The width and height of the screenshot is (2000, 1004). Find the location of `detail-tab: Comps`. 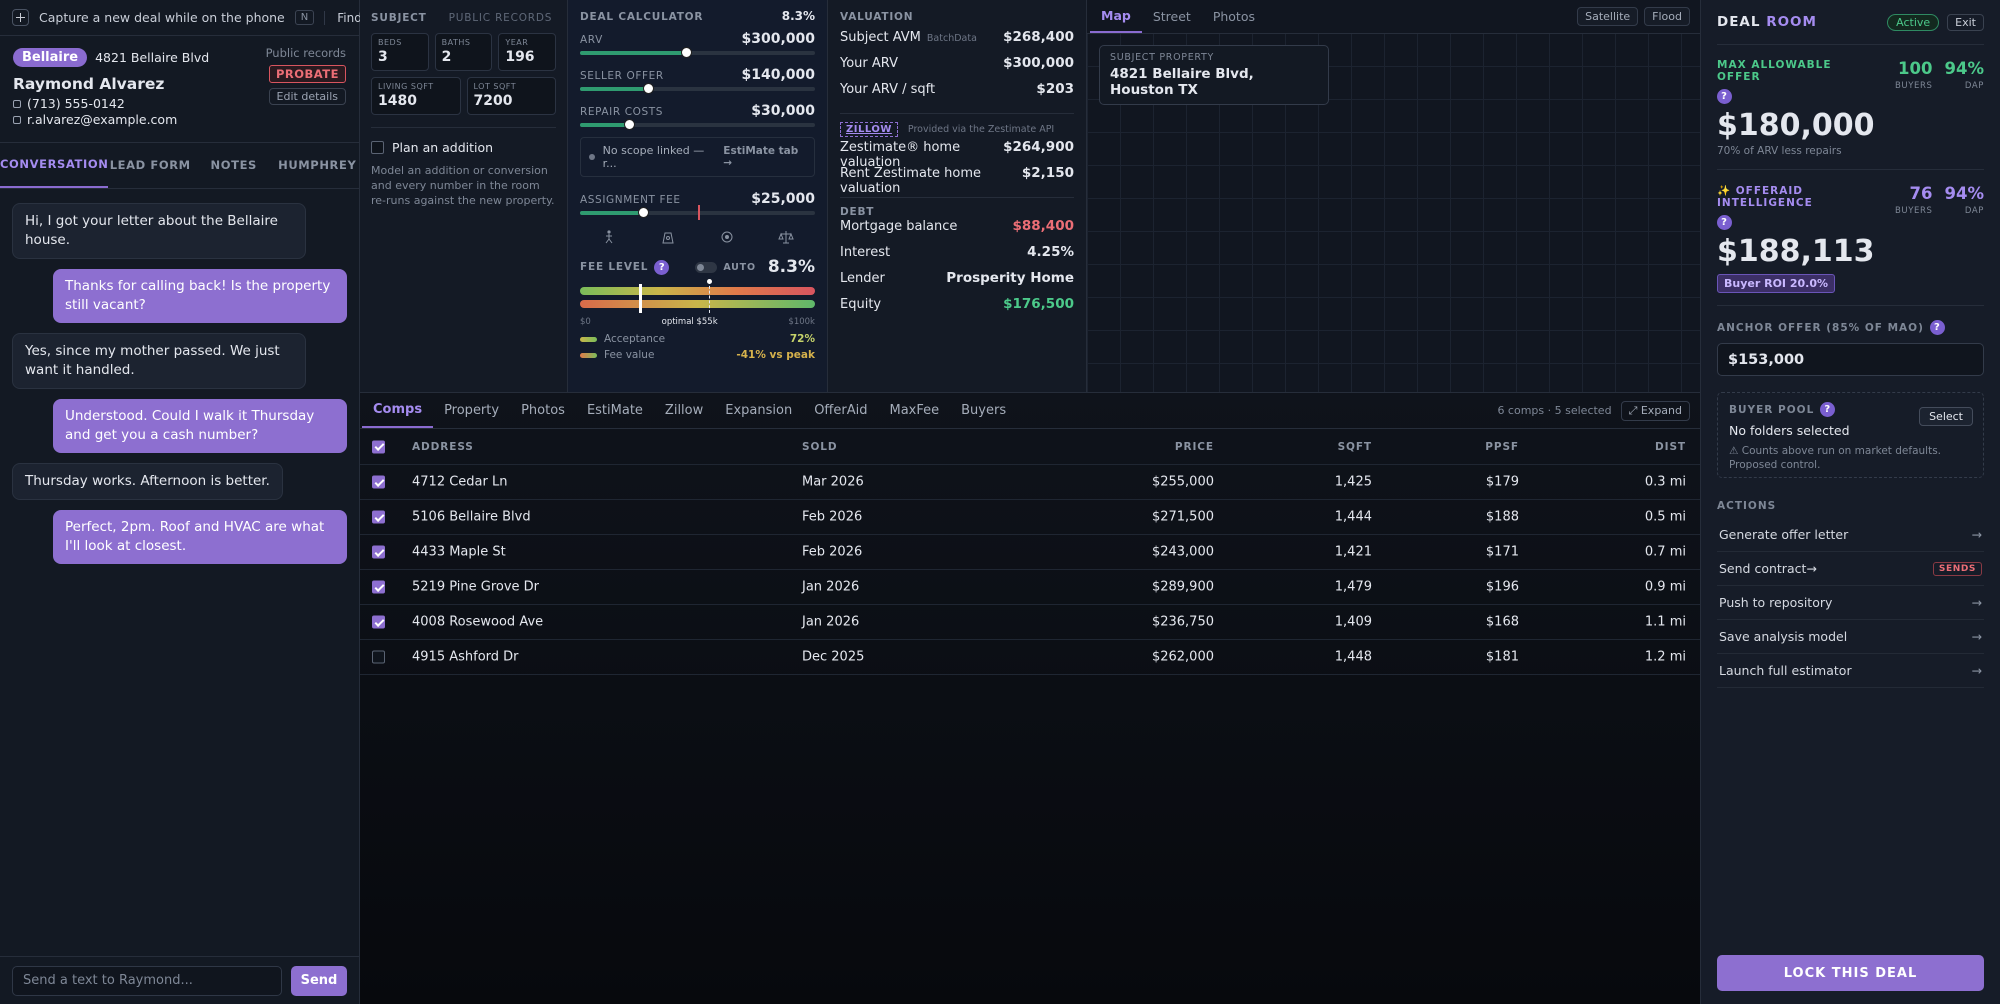

detail-tab: Comps is located at coordinates (398, 410).